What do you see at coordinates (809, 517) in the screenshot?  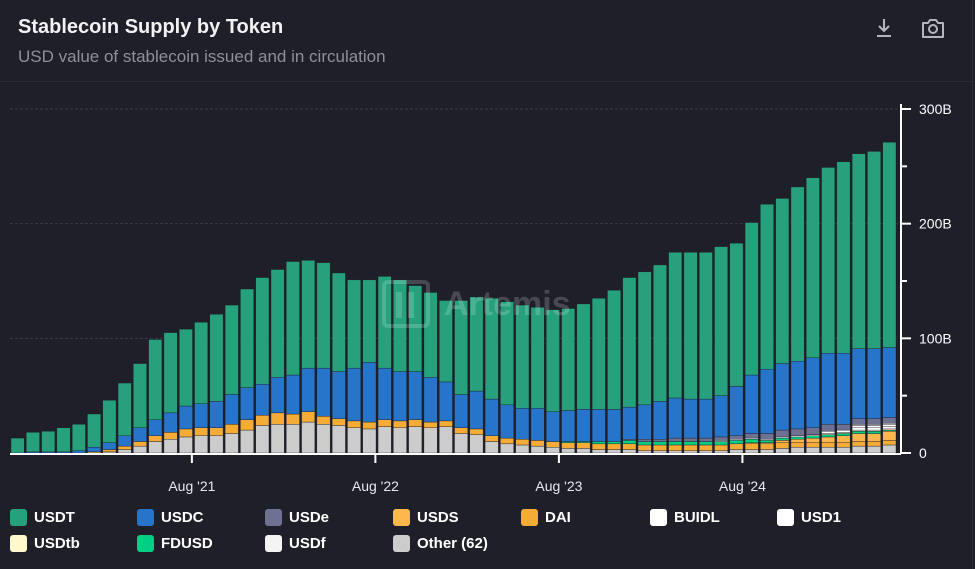 I see `legend-item-usd1: USD1` at bounding box center [809, 517].